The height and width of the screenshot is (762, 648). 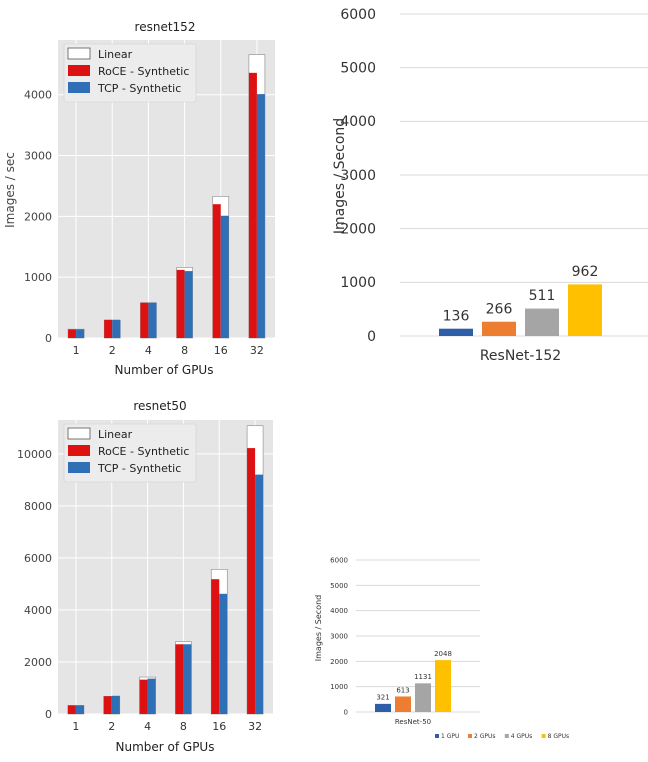 I want to click on y-tick-label: 10000, so click(x=34, y=454).